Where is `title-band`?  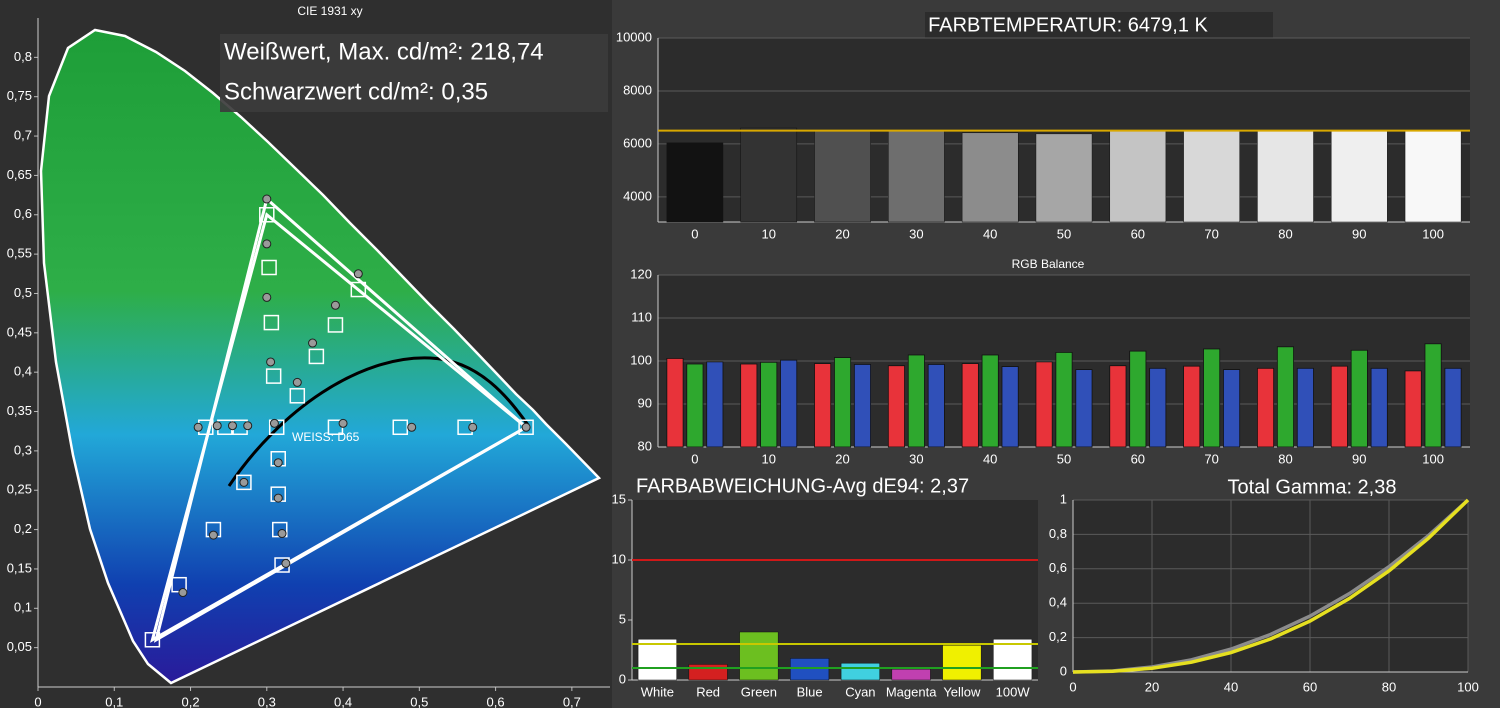
title-band is located at coordinates (1099, 26).